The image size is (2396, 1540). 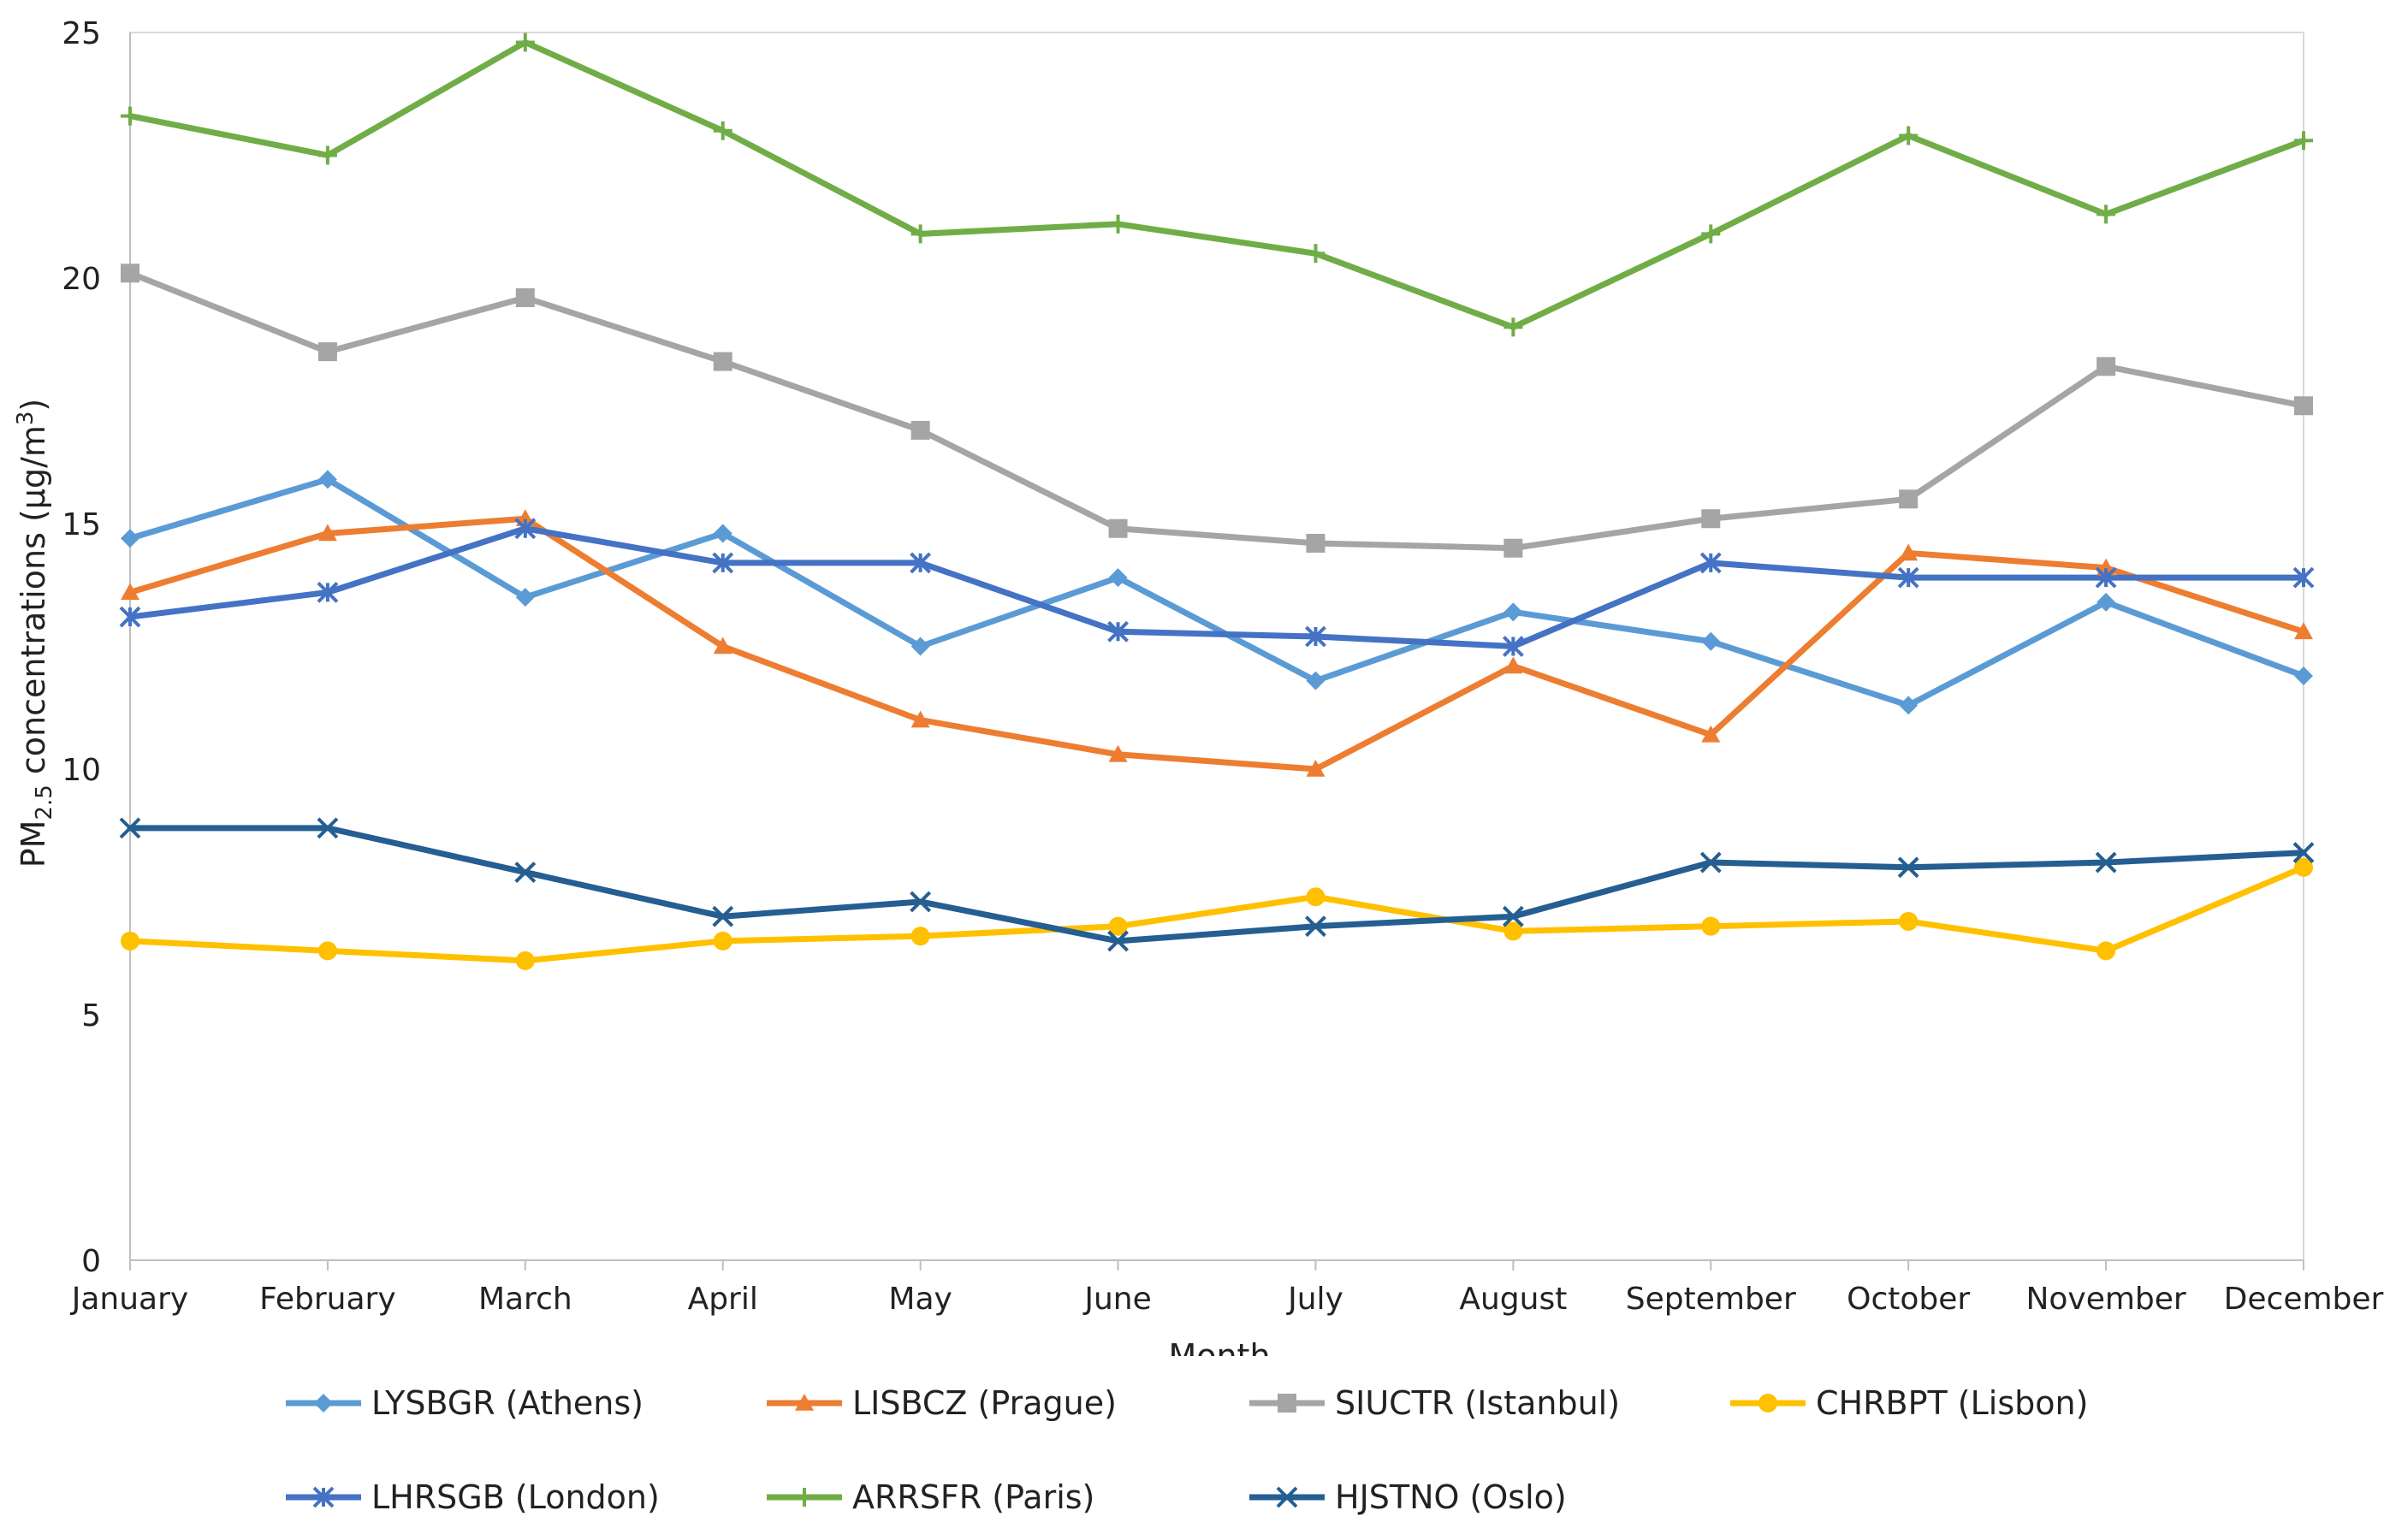 I want to click on x-tick-label: November, so click(x=2105, y=1299).